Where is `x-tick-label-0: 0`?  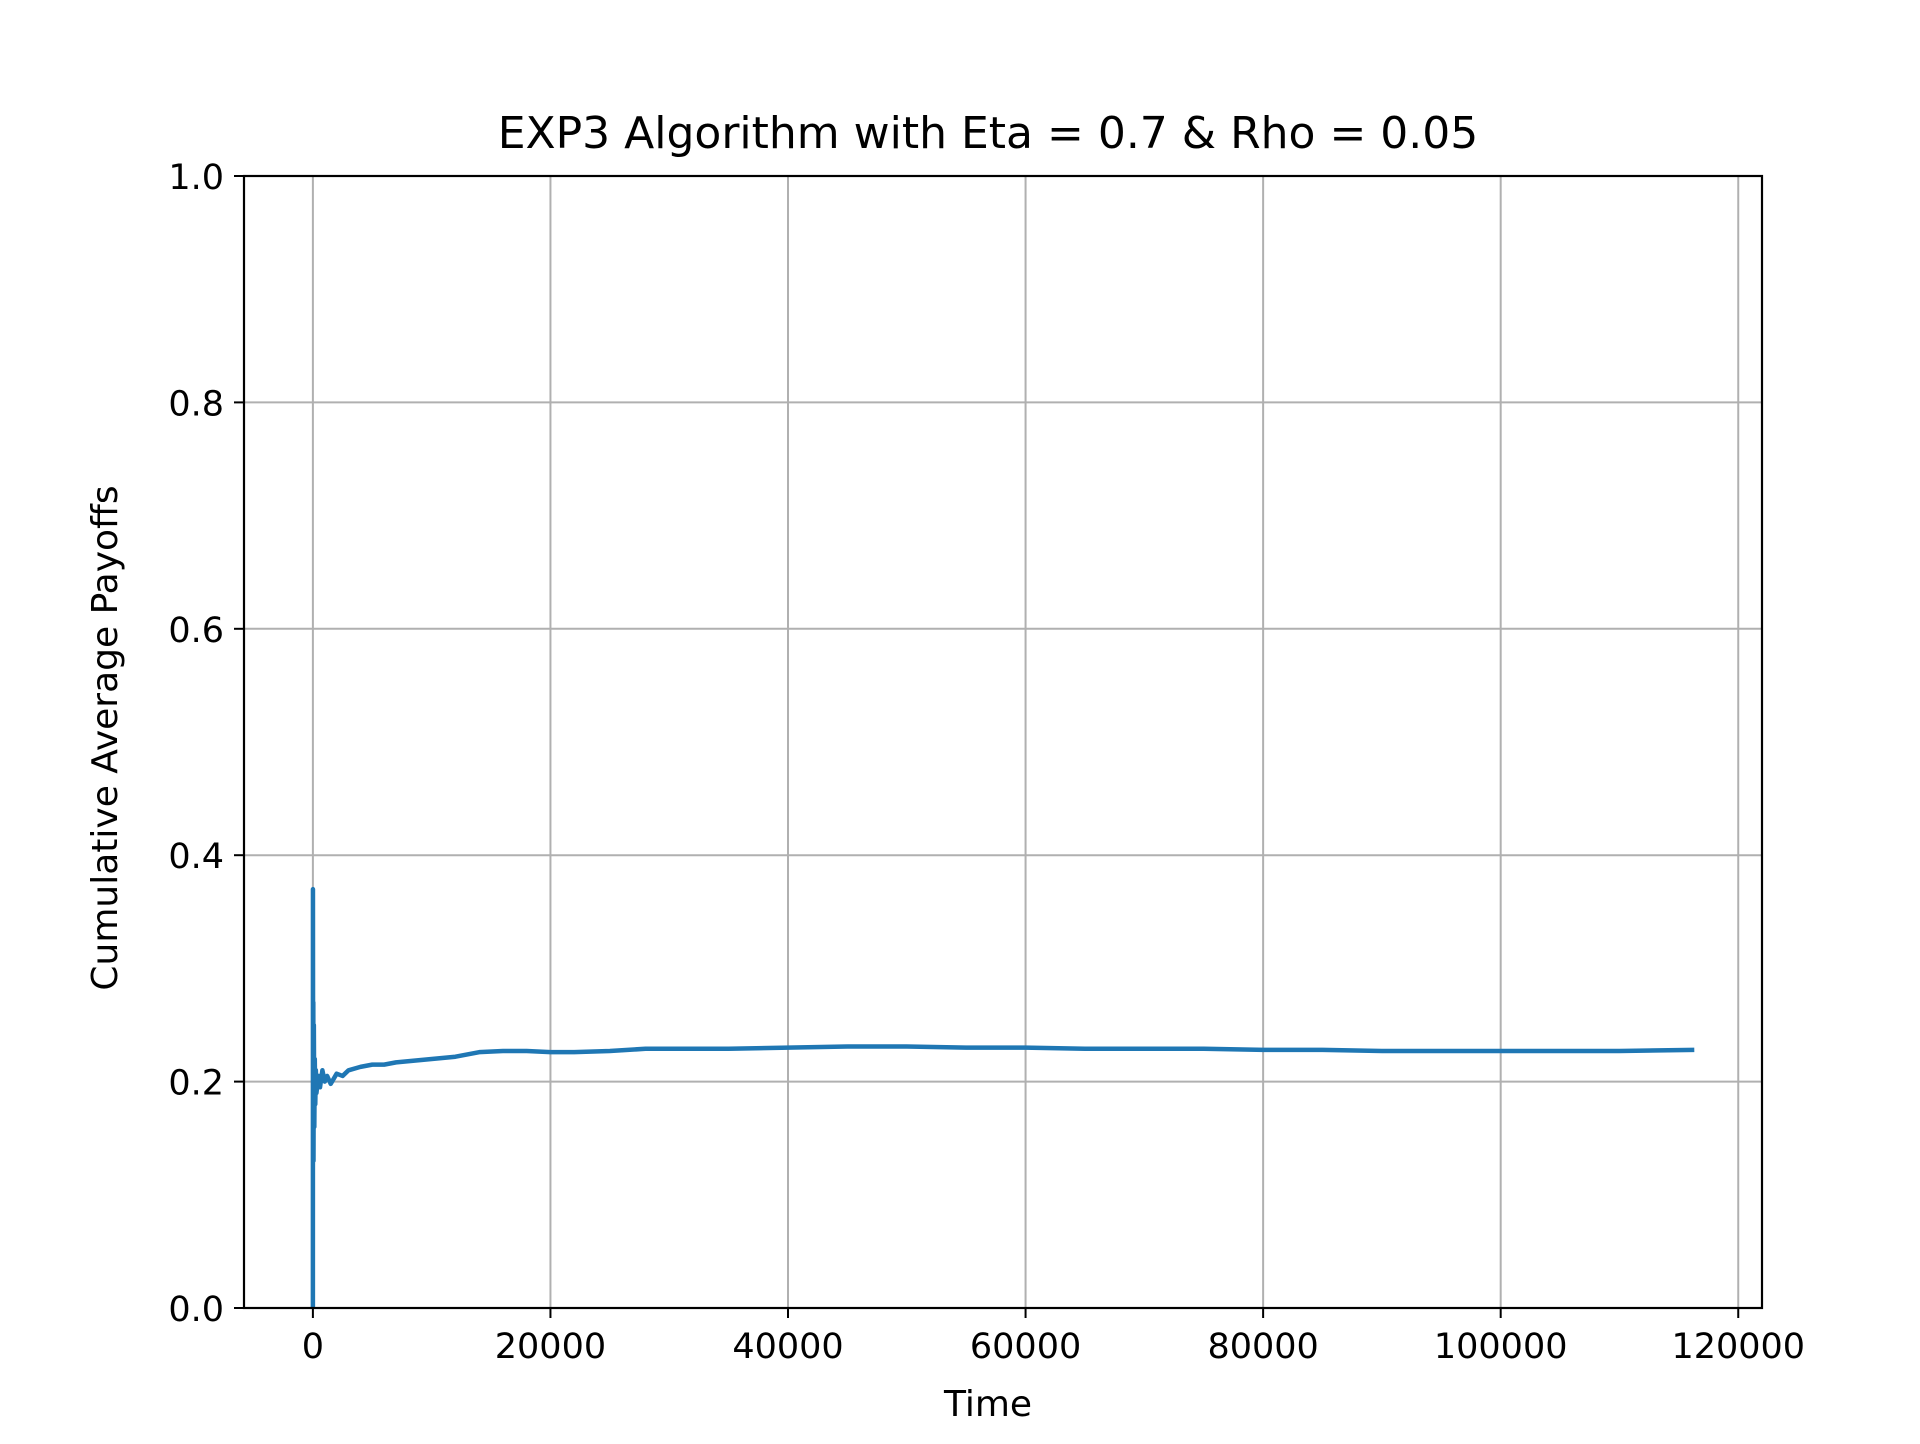 x-tick-label-0: 0 is located at coordinates (313, 1347).